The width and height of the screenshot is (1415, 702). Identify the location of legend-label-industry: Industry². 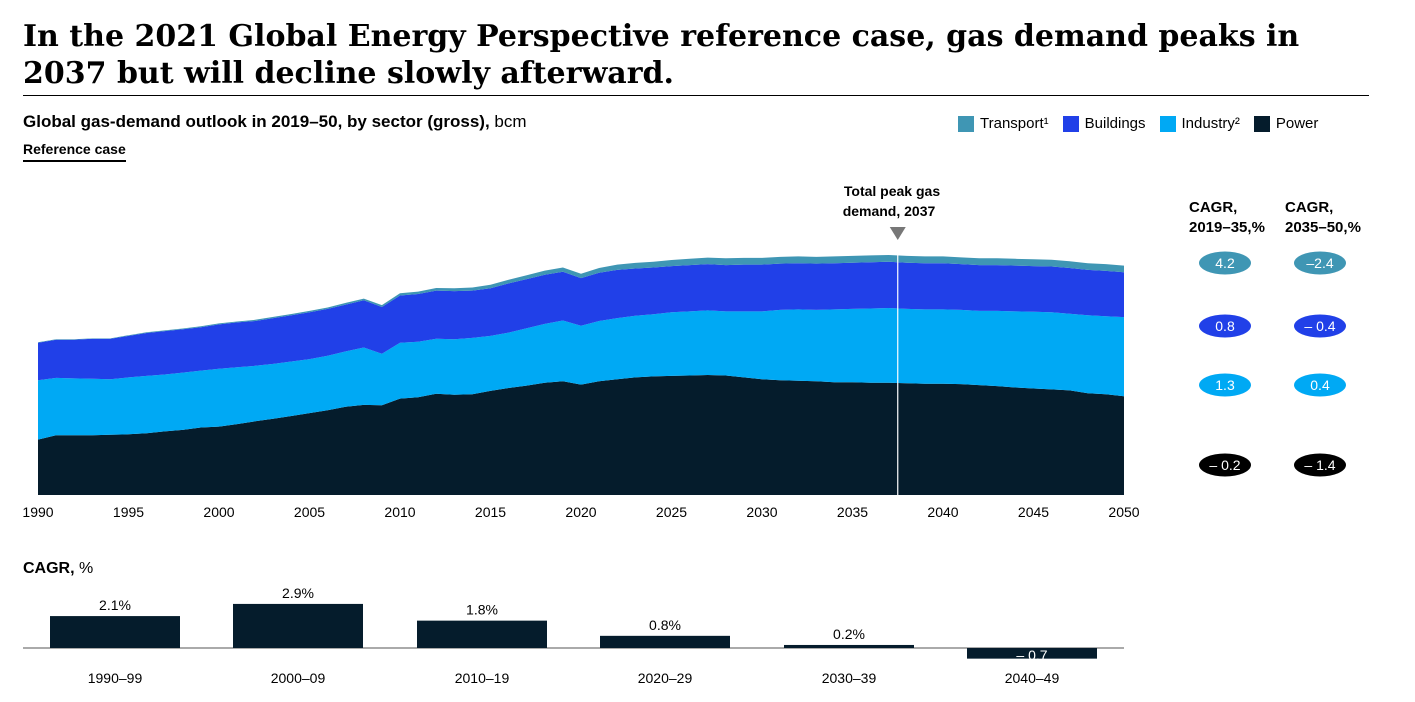
(1210, 123).